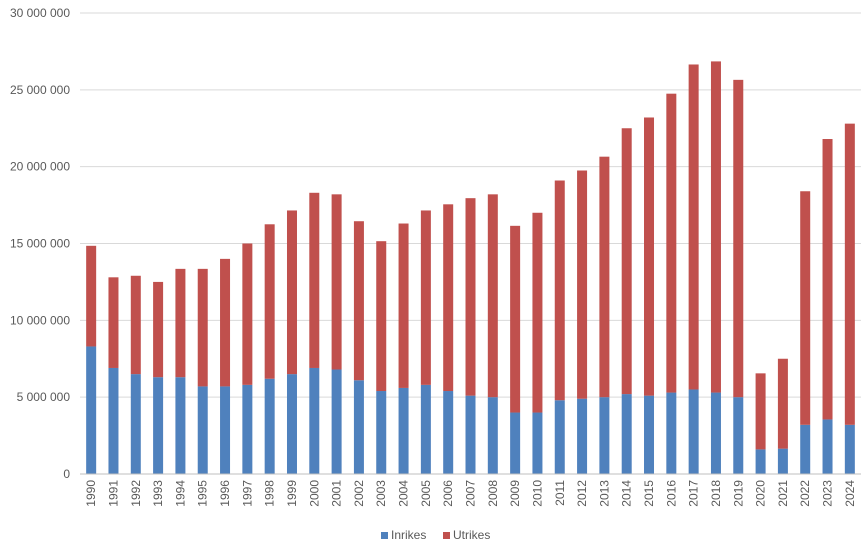  What do you see at coordinates (403, 305) in the screenshot?
I see `bar-utrikes-2004` at bounding box center [403, 305].